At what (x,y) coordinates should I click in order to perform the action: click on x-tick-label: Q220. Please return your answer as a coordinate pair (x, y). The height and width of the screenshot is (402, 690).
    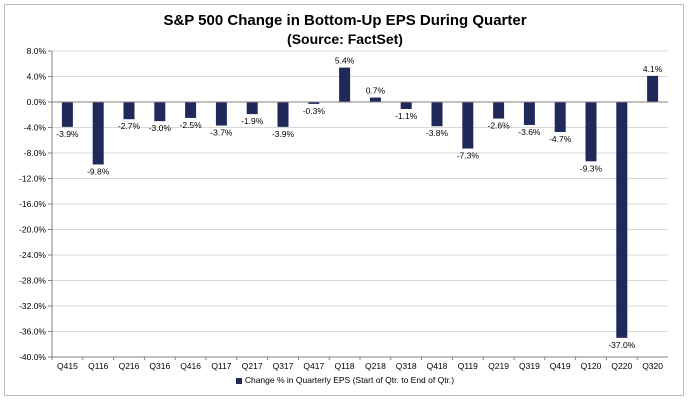
    Looking at the image, I should click on (621, 366).